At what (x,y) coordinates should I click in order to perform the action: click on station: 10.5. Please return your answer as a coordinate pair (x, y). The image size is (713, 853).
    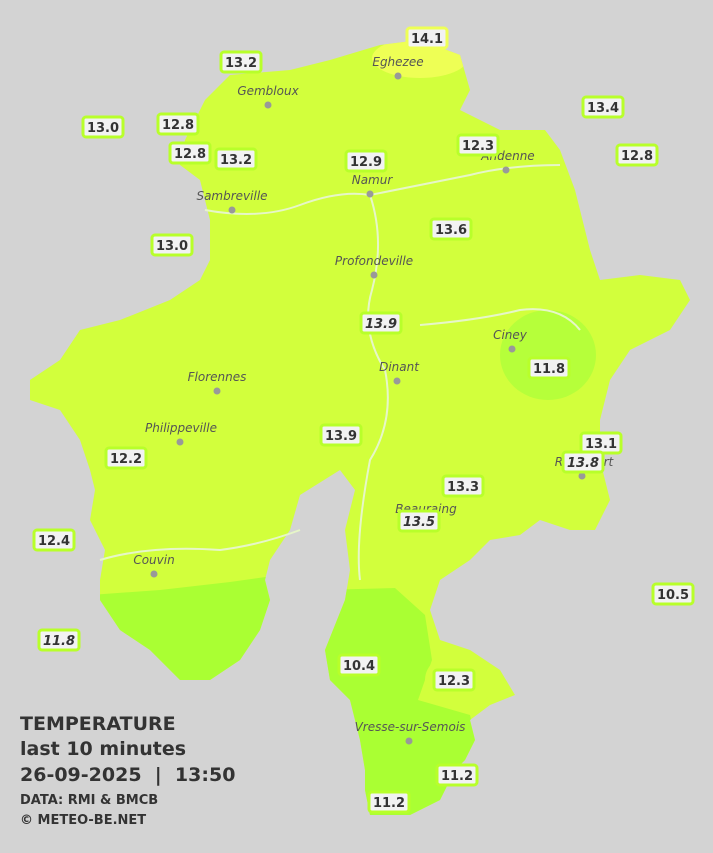
    Looking at the image, I should click on (673, 594).